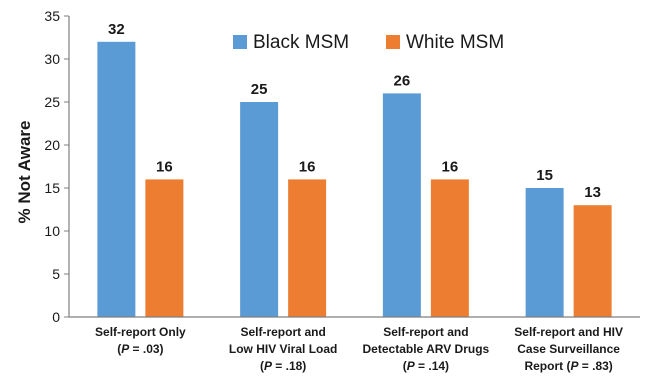 The width and height of the screenshot is (647, 386). I want to click on legend-label-black-msm: Black MSM, so click(301, 42).